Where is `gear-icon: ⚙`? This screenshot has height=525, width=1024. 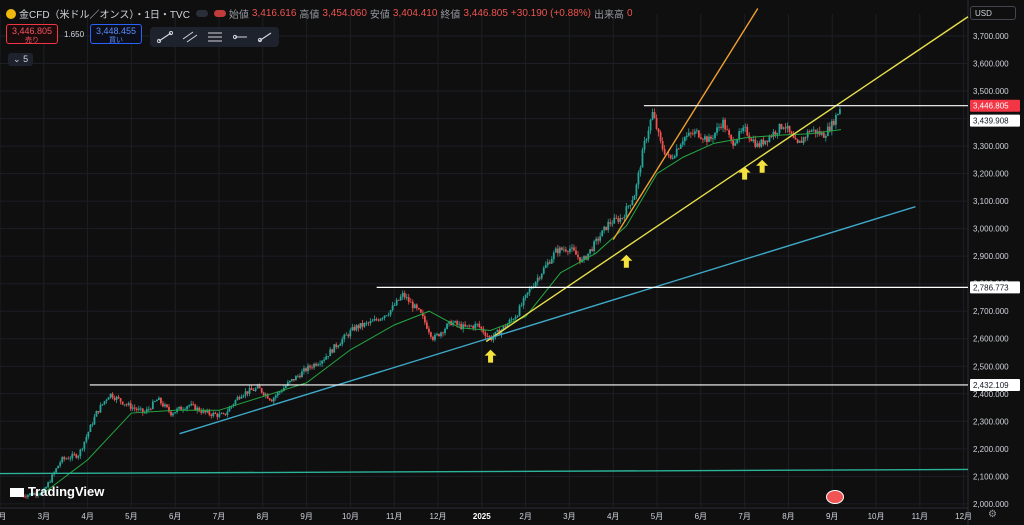 gear-icon: ⚙ is located at coordinates (992, 514).